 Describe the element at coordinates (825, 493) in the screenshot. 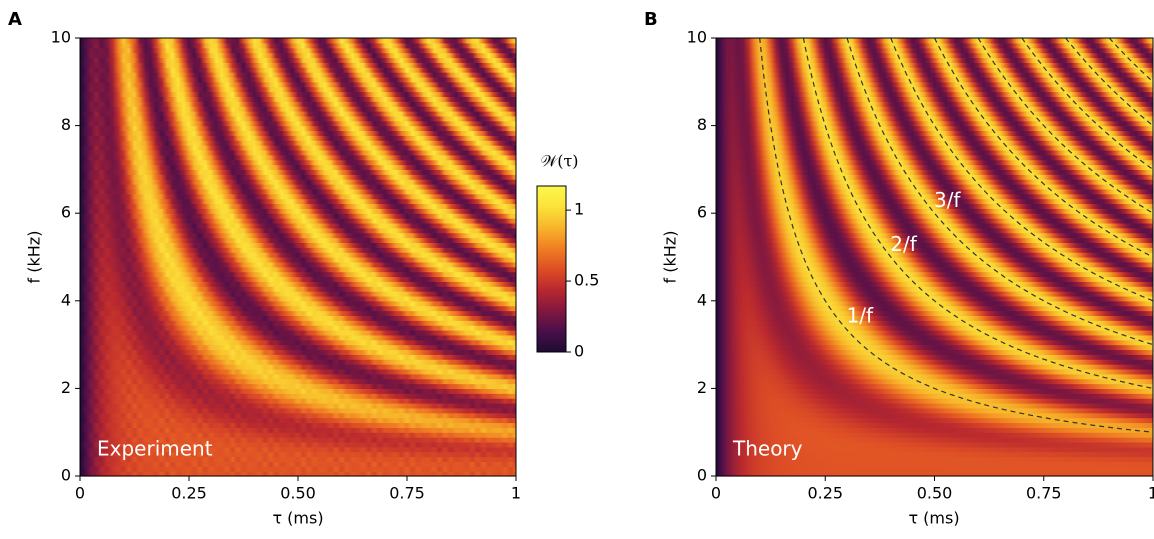

I see `x-tick-label: 0.25` at that location.